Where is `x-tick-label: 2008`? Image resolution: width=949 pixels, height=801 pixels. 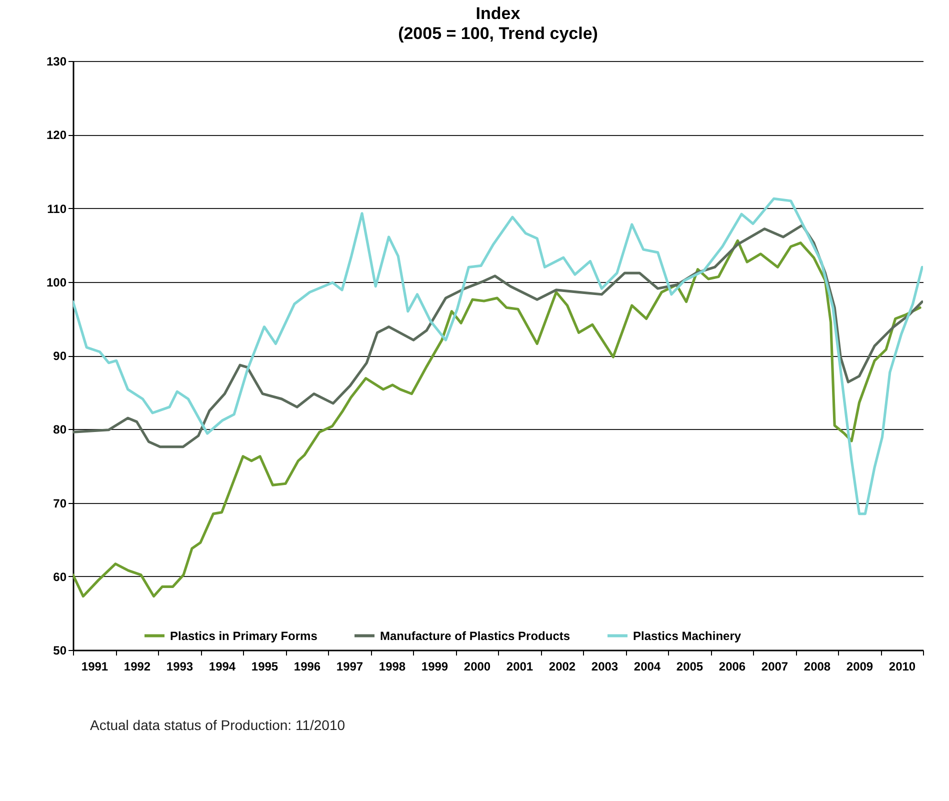
x-tick-label: 2008 is located at coordinates (817, 667).